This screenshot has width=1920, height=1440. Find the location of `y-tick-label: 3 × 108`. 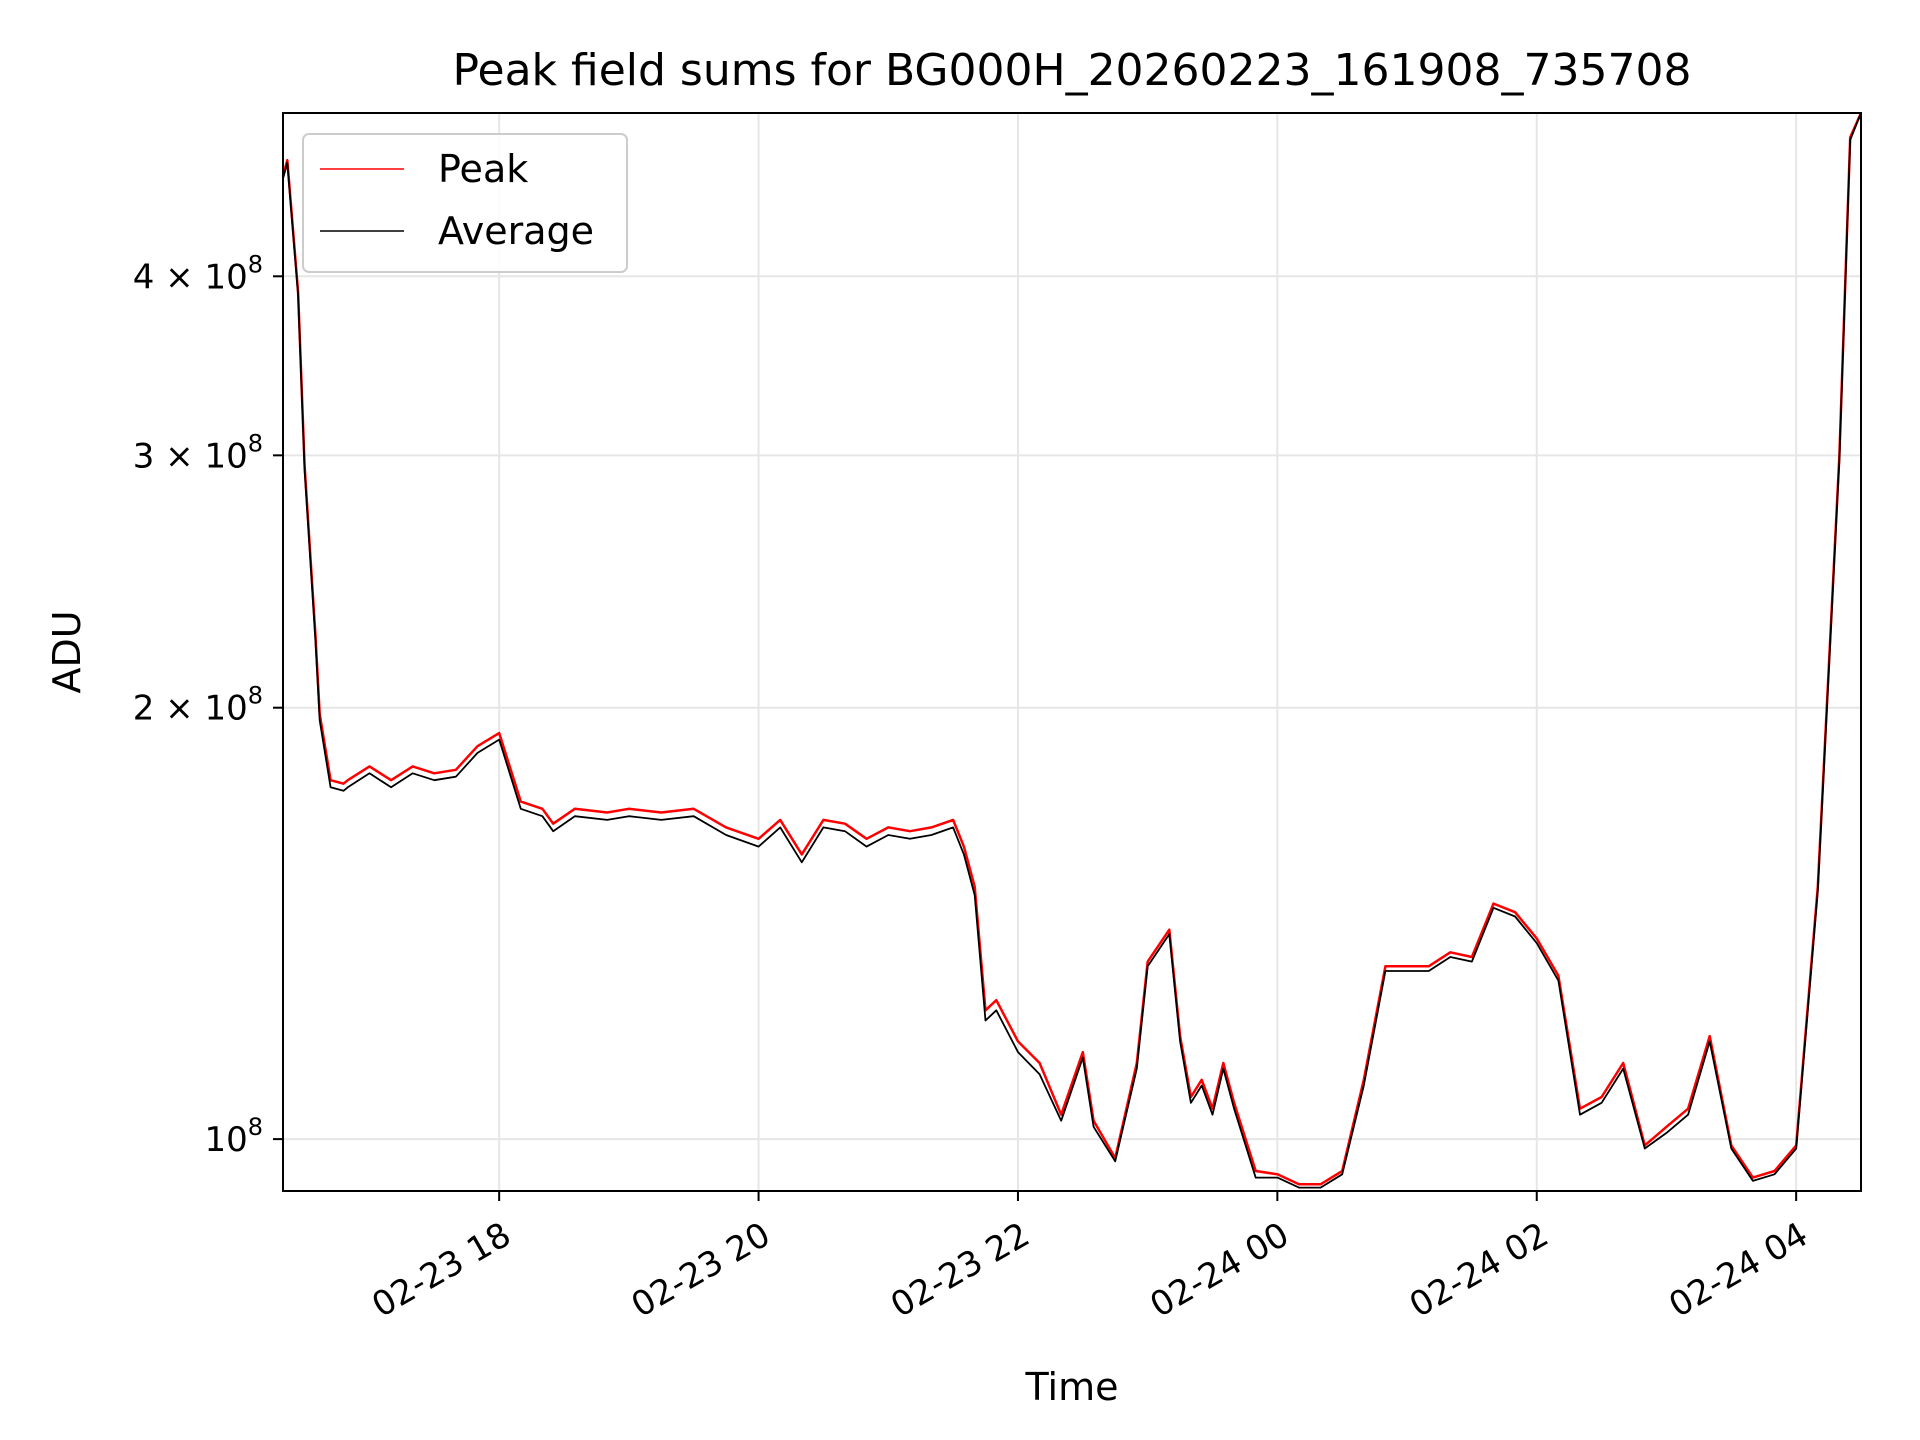

y-tick-label: 3 × 108 is located at coordinates (198, 452).